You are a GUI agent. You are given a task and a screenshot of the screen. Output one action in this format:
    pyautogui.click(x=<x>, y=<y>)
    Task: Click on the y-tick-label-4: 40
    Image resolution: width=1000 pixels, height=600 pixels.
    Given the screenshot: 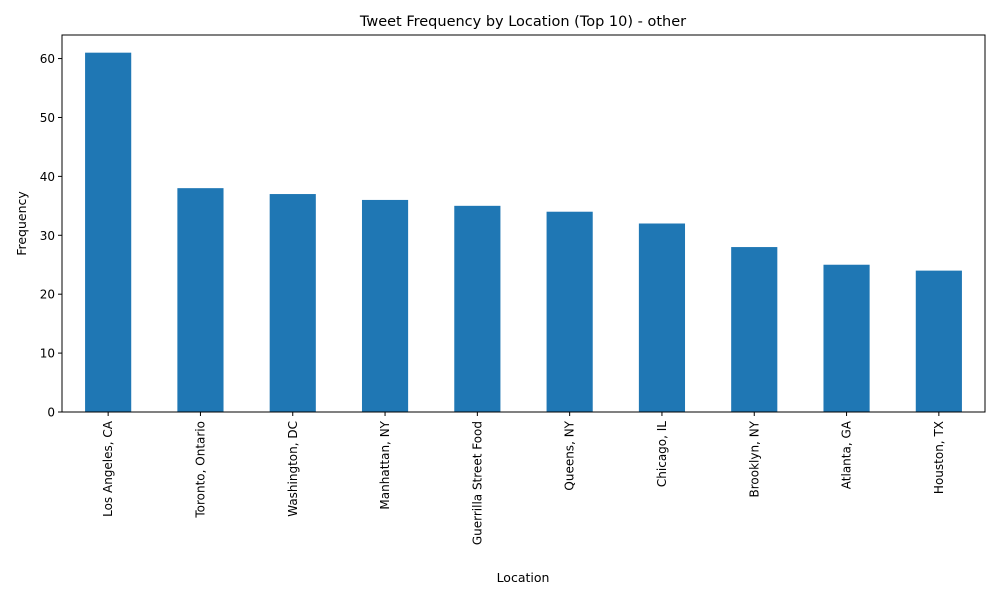 What is the action you would take?
    pyautogui.click(x=47, y=177)
    